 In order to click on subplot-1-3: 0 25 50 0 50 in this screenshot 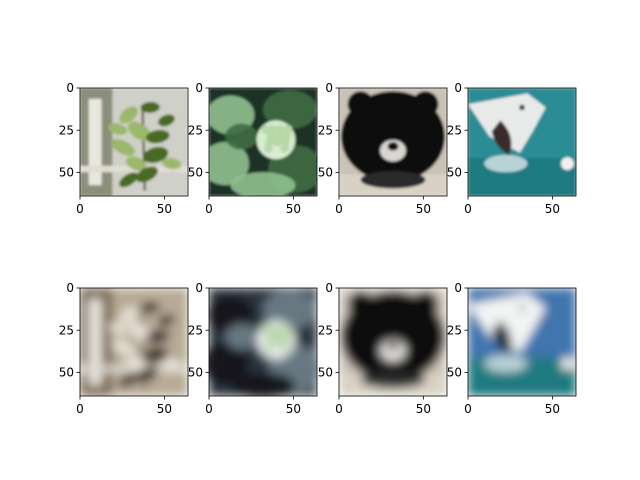, I will do `click(512, 348)`.